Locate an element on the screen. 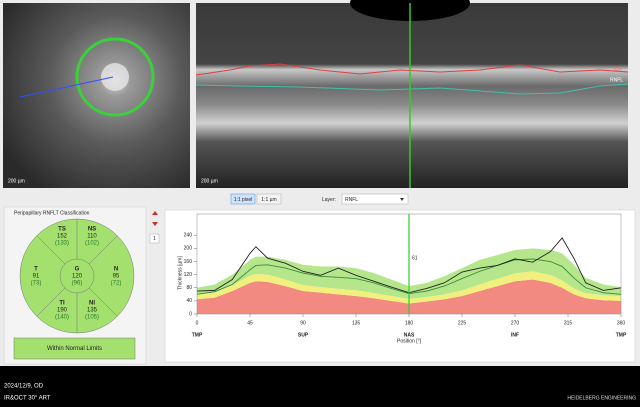 This screenshot has width=640, height=407. sector-reference: (96) is located at coordinates (77, 284).